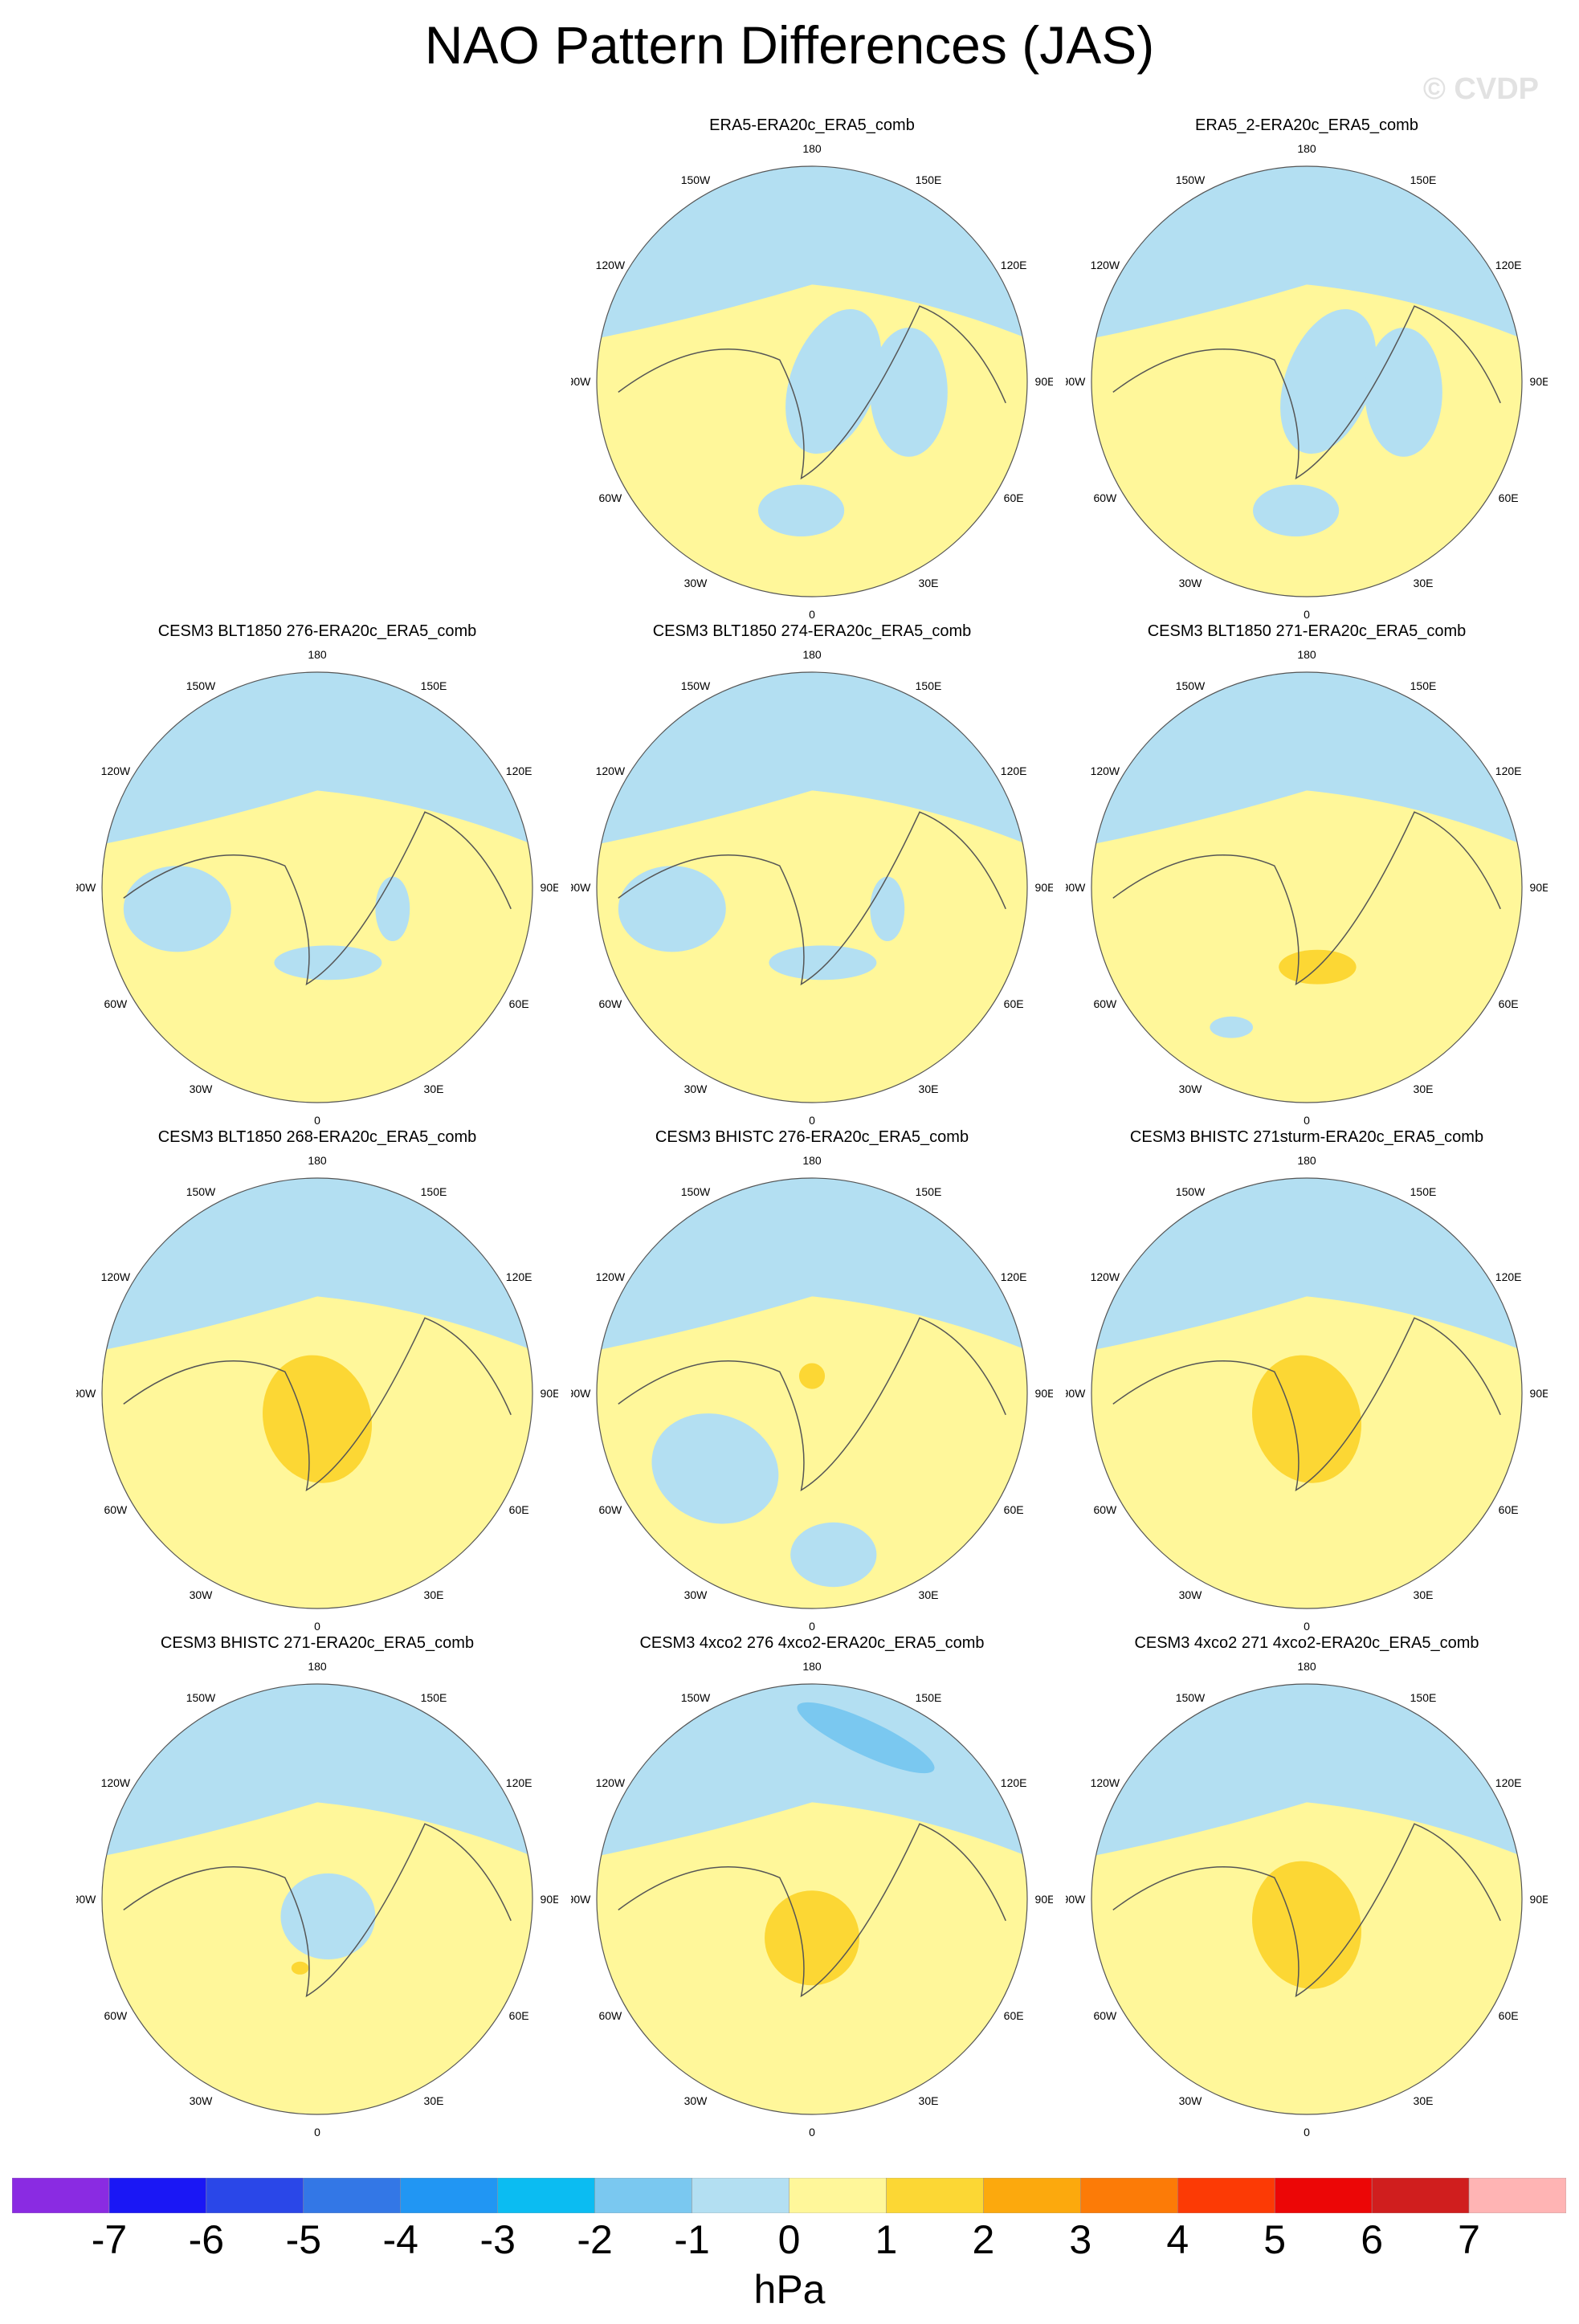 This screenshot has height=2324, width=1579. Describe the element at coordinates (1306, 1137) in the screenshot. I see `panel-title: CESM3 BHISTC 271sturm-ERA20c_ERA5_comb` at that location.